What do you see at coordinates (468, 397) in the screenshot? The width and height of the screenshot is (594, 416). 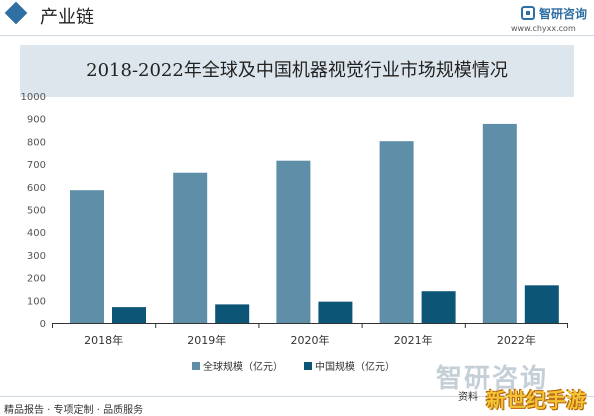 I see `footer-right-text: 资料` at bounding box center [468, 397].